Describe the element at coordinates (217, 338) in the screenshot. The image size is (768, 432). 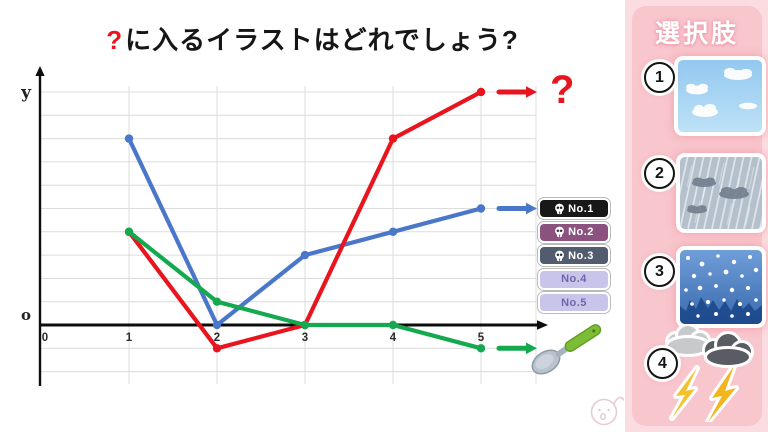
I see `svg-text: 2` at that location.